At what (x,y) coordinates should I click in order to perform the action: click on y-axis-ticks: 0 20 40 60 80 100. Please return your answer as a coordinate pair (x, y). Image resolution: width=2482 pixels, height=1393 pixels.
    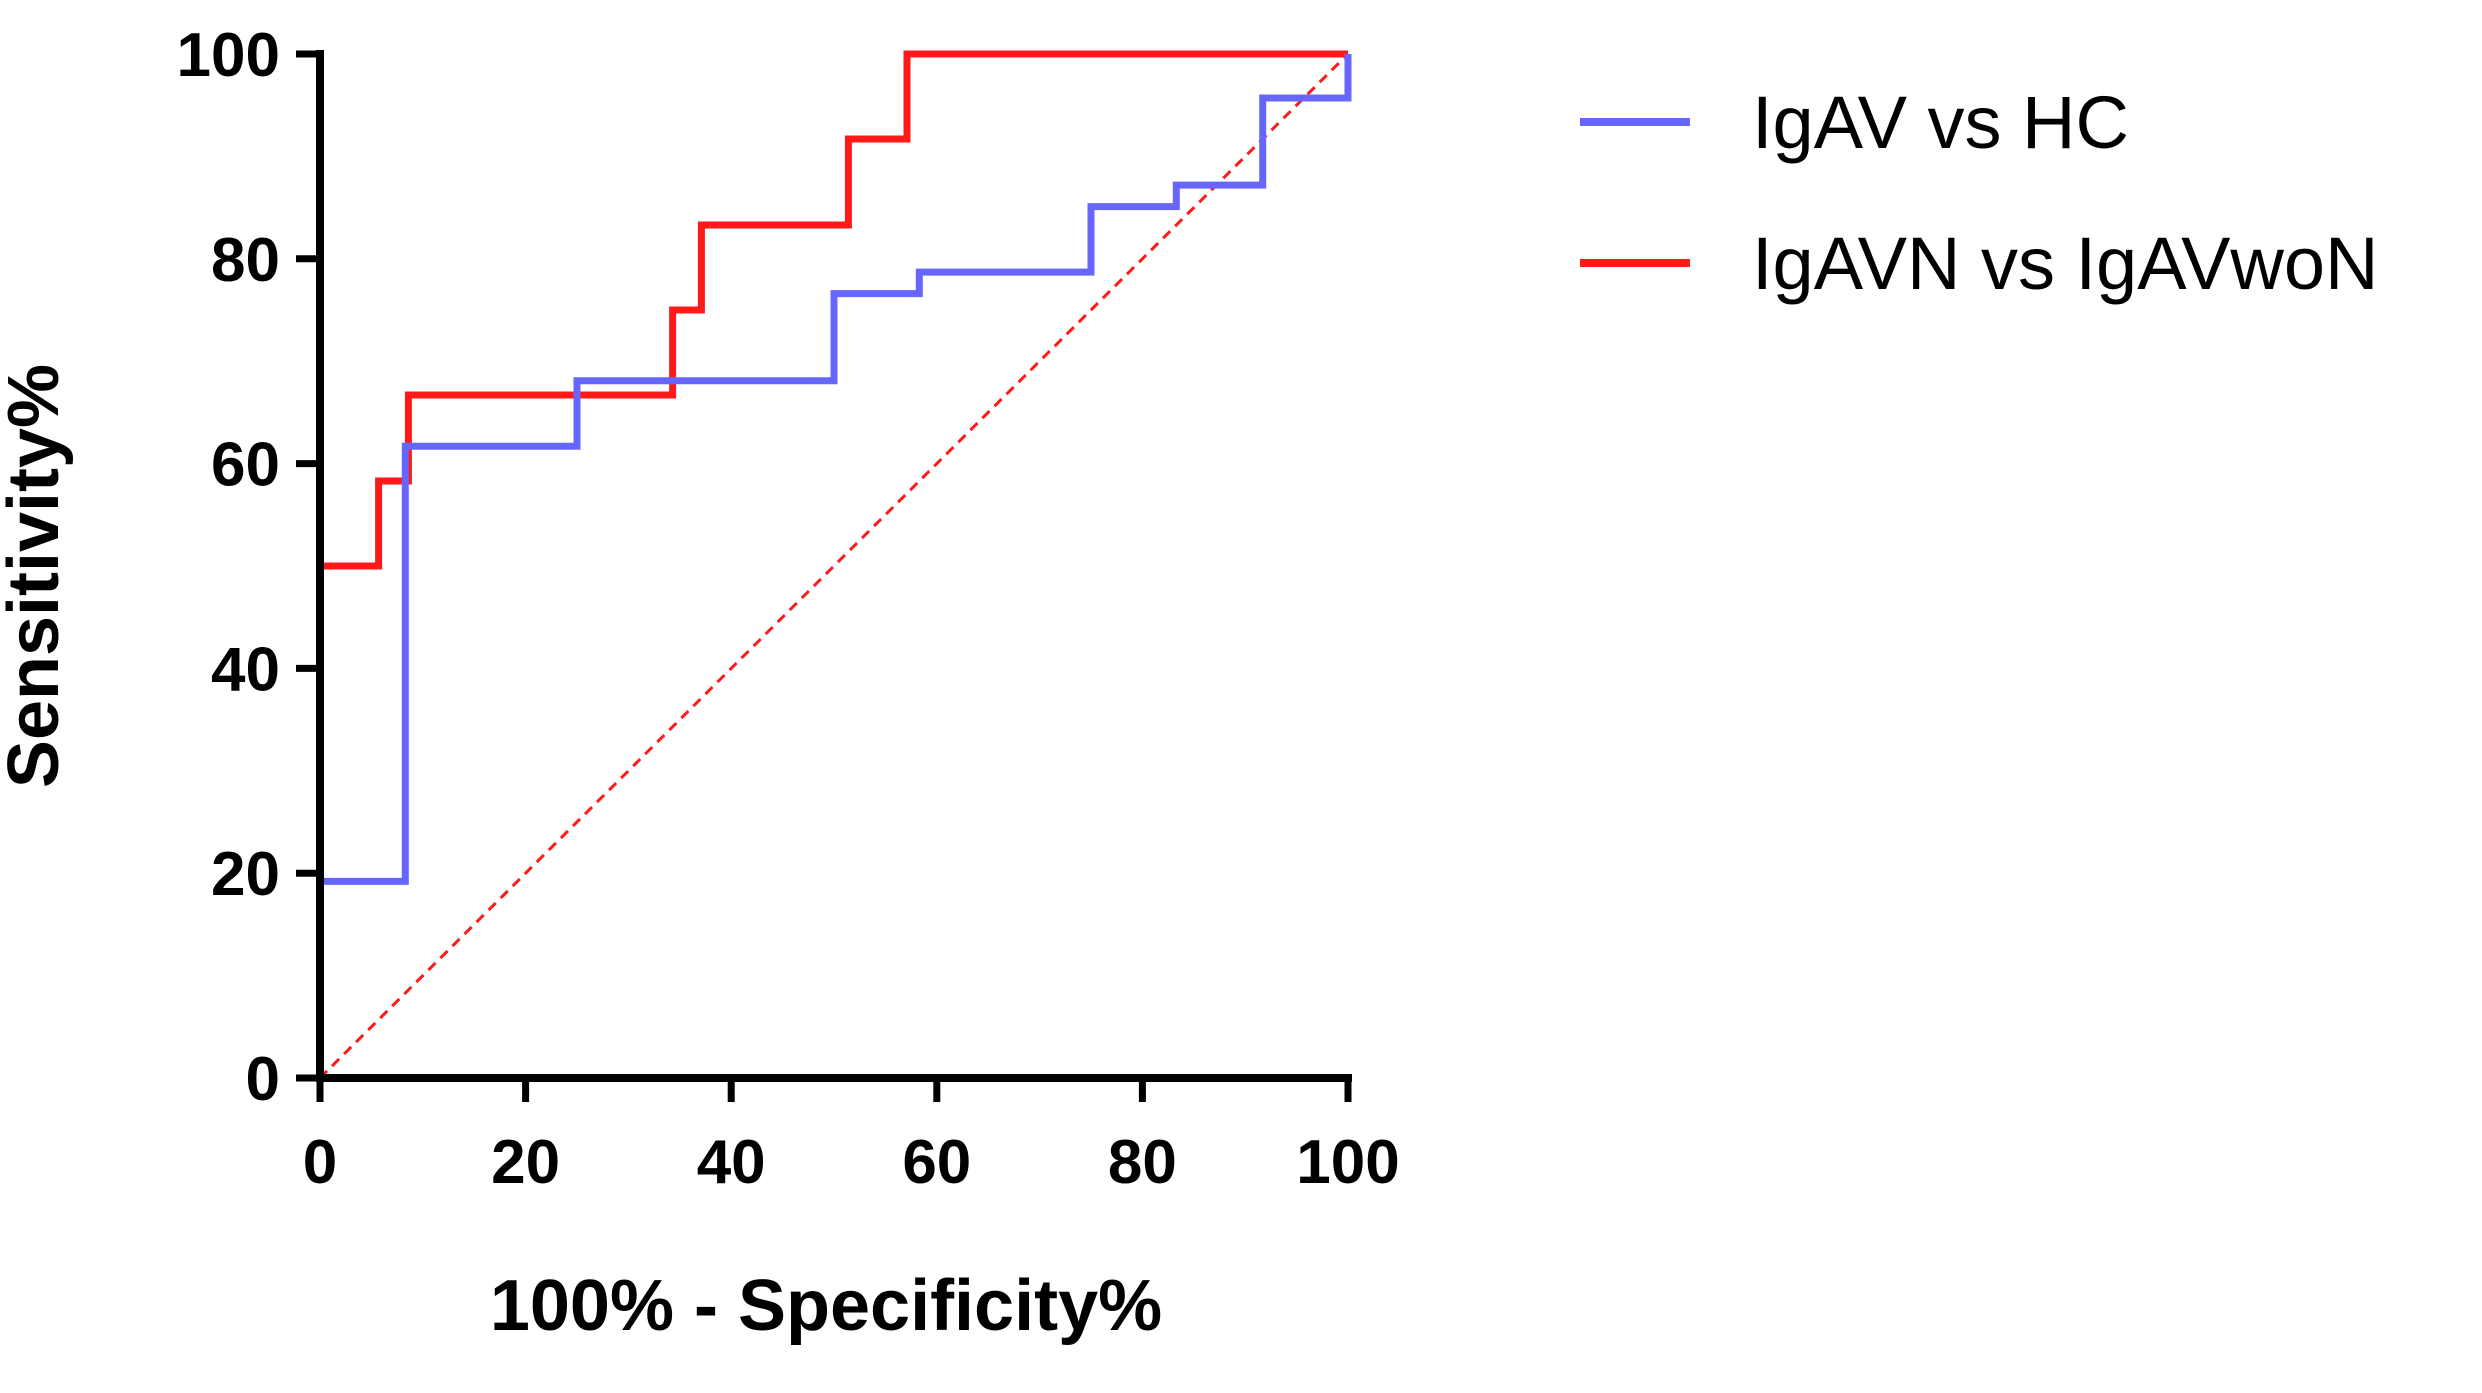
    Looking at the image, I should click on (248, 567).